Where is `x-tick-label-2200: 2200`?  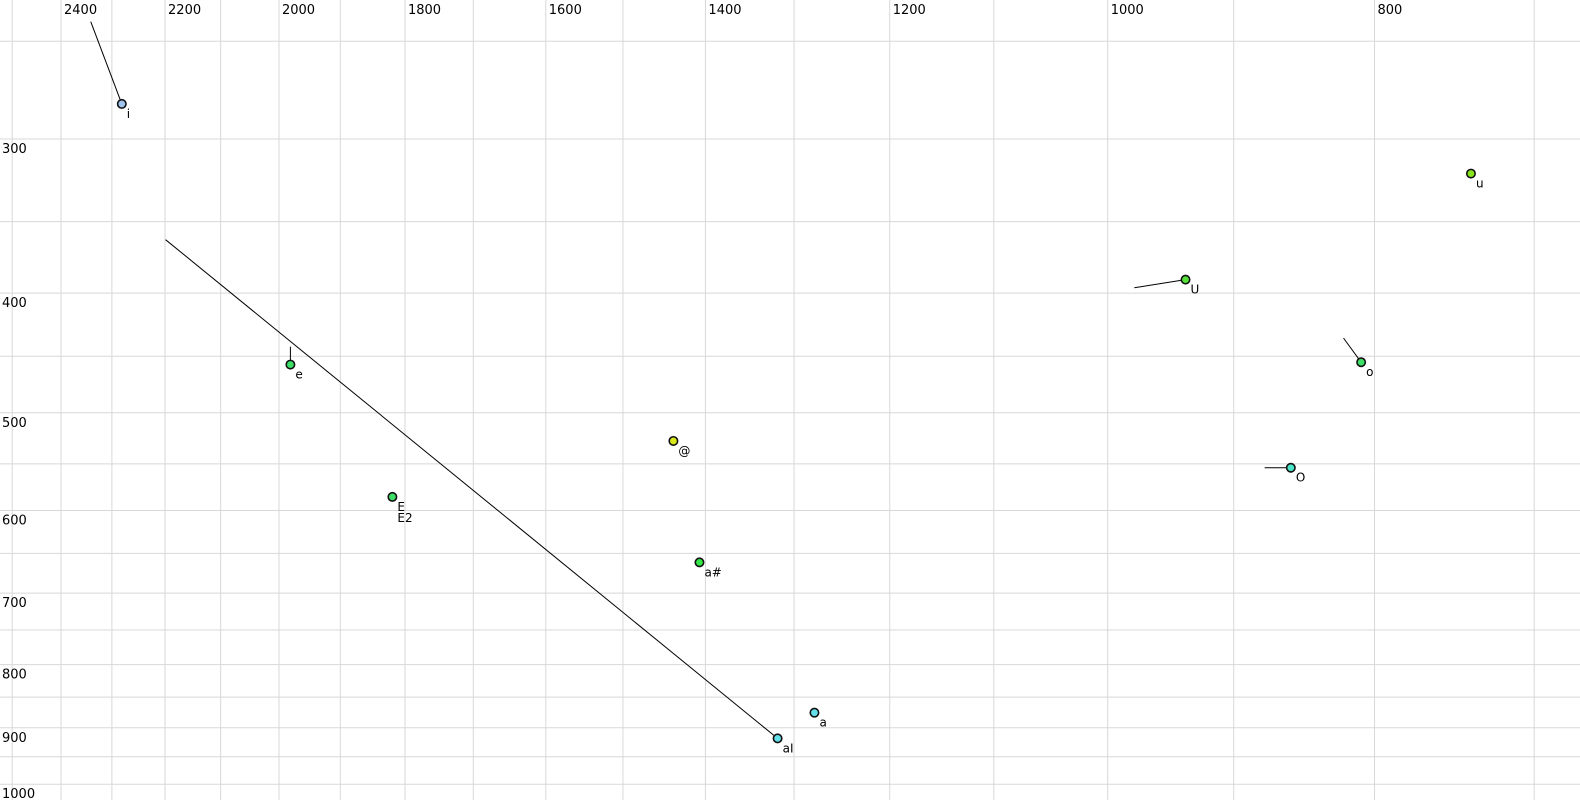 x-tick-label-2200: 2200 is located at coordinates (184, 10).